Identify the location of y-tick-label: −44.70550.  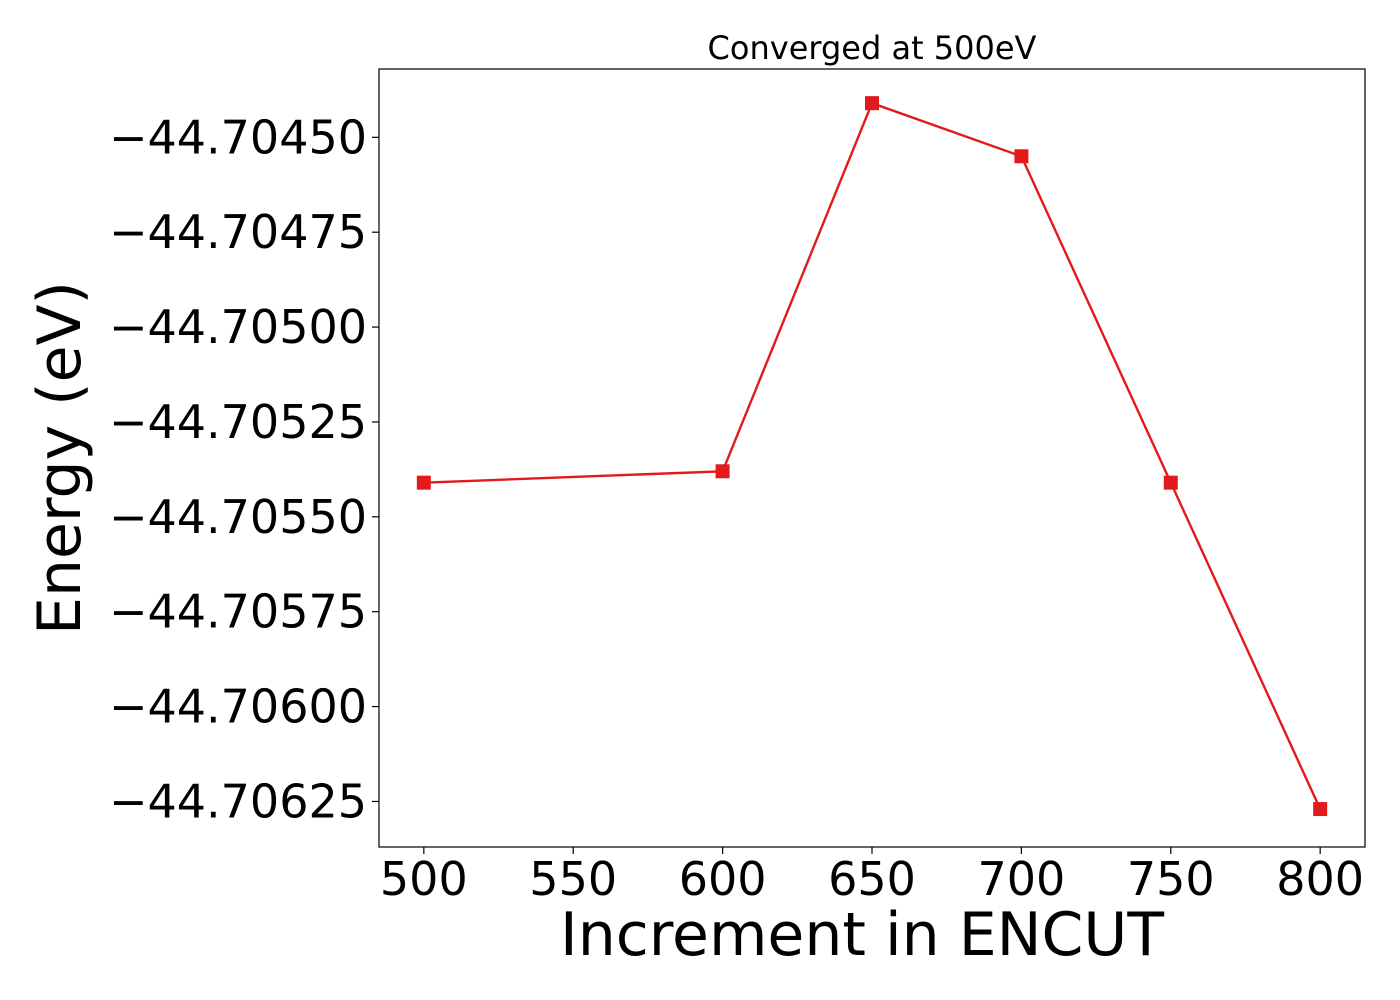
(238, 517).